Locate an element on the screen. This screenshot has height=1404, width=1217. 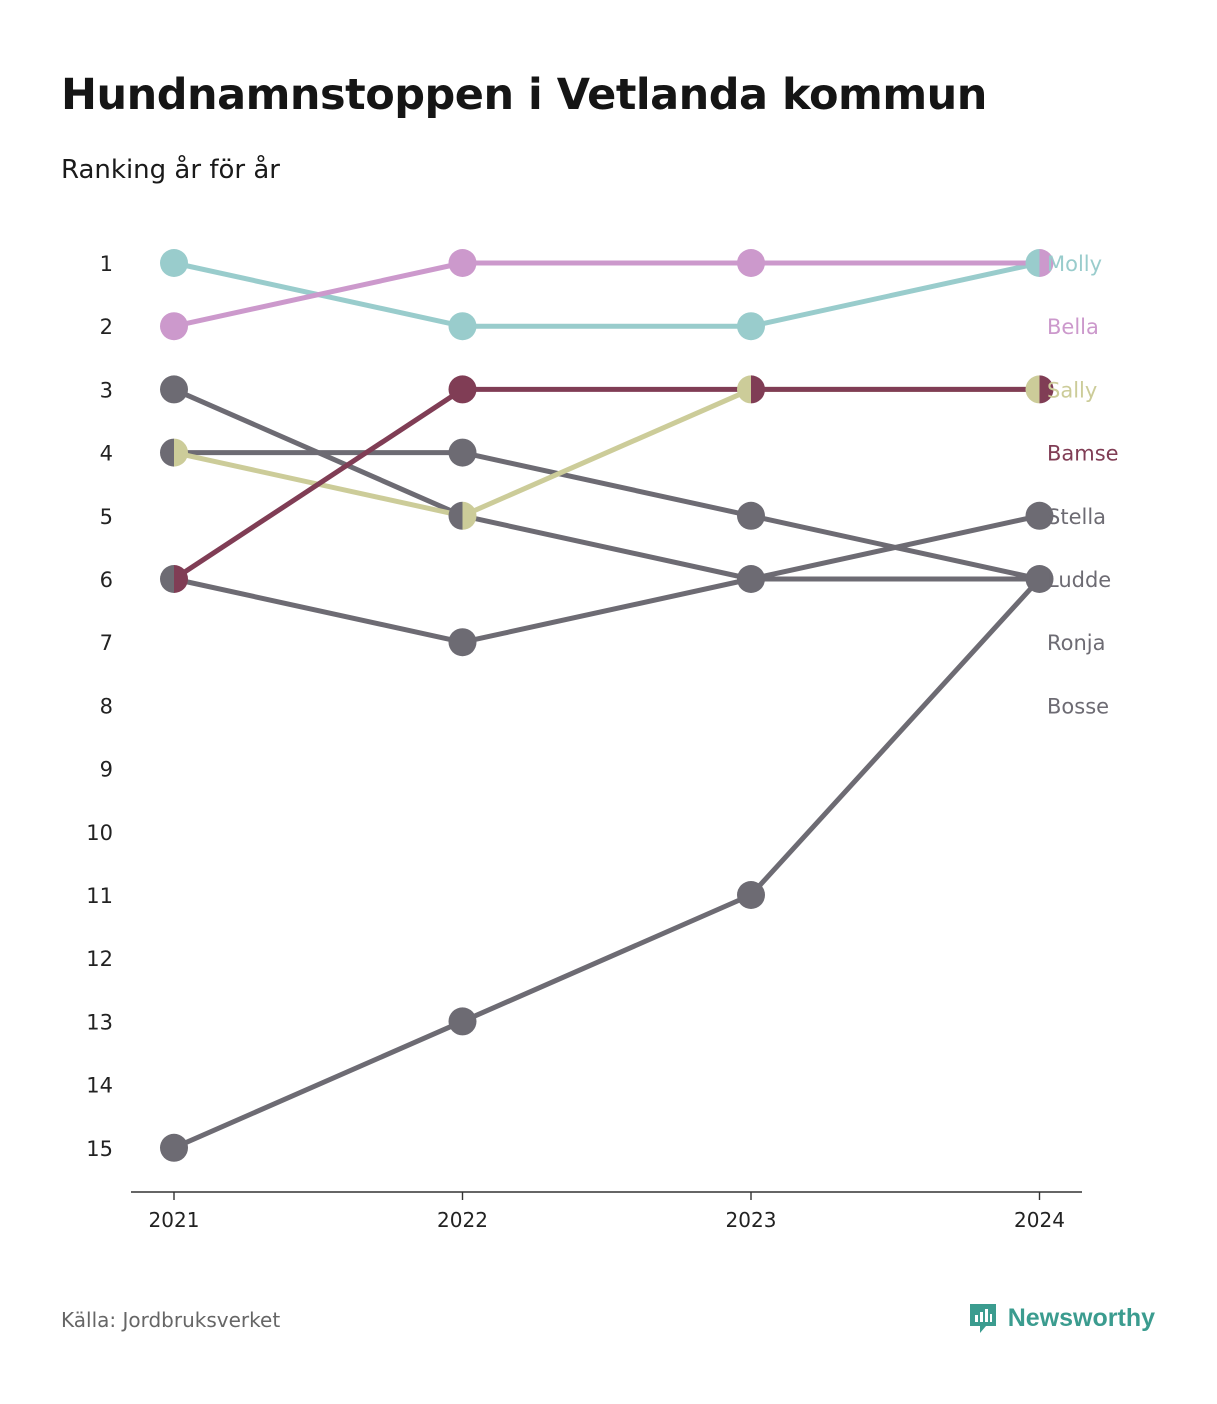
x-tick-label: 2022 is located at coordinates (462, 1220).